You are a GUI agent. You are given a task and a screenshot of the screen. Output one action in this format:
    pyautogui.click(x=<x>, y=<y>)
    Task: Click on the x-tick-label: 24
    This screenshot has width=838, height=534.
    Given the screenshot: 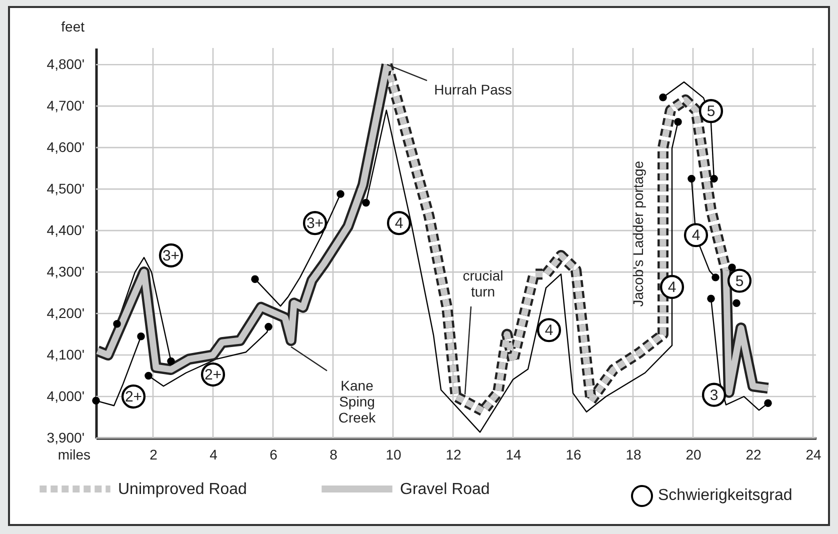 What is the action you would take?
    pyautogui.click(x=814, y=454)
    